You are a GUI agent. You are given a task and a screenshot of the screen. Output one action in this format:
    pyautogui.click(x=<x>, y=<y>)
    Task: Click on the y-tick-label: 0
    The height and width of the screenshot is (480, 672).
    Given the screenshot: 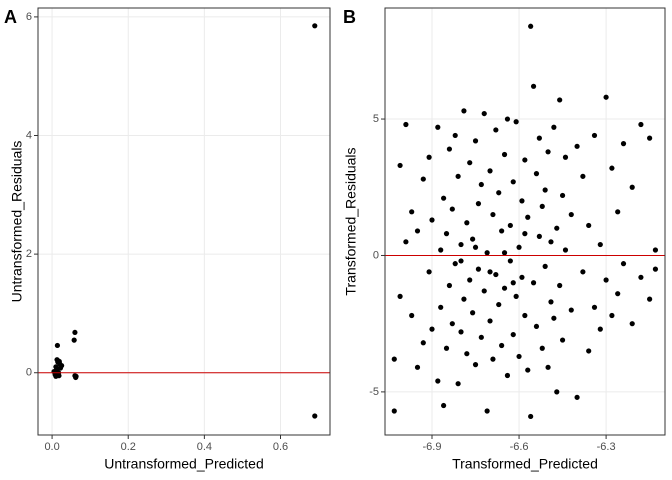 What is the action you would take?
    pyautogui.click(x=376, y=255)
    